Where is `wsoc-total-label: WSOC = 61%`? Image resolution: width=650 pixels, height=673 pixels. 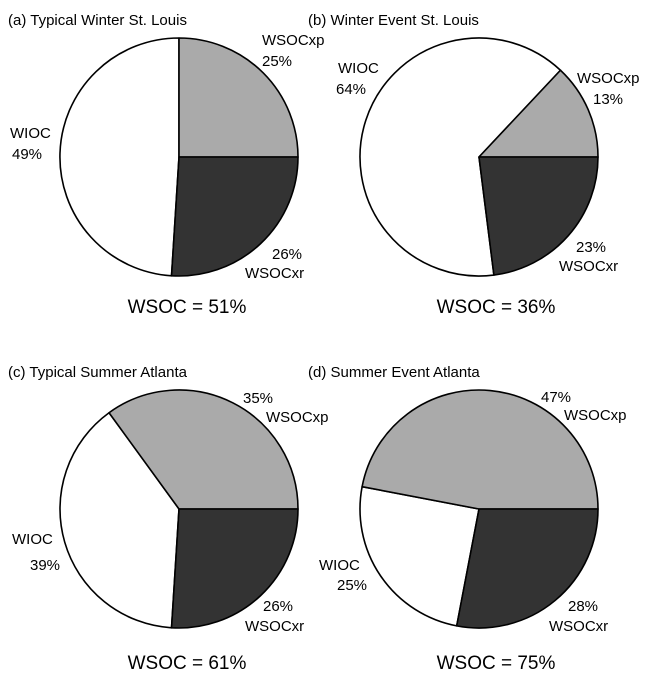 wsoc-total-label: WSOC = 61% is located at coordinates (187, 663).